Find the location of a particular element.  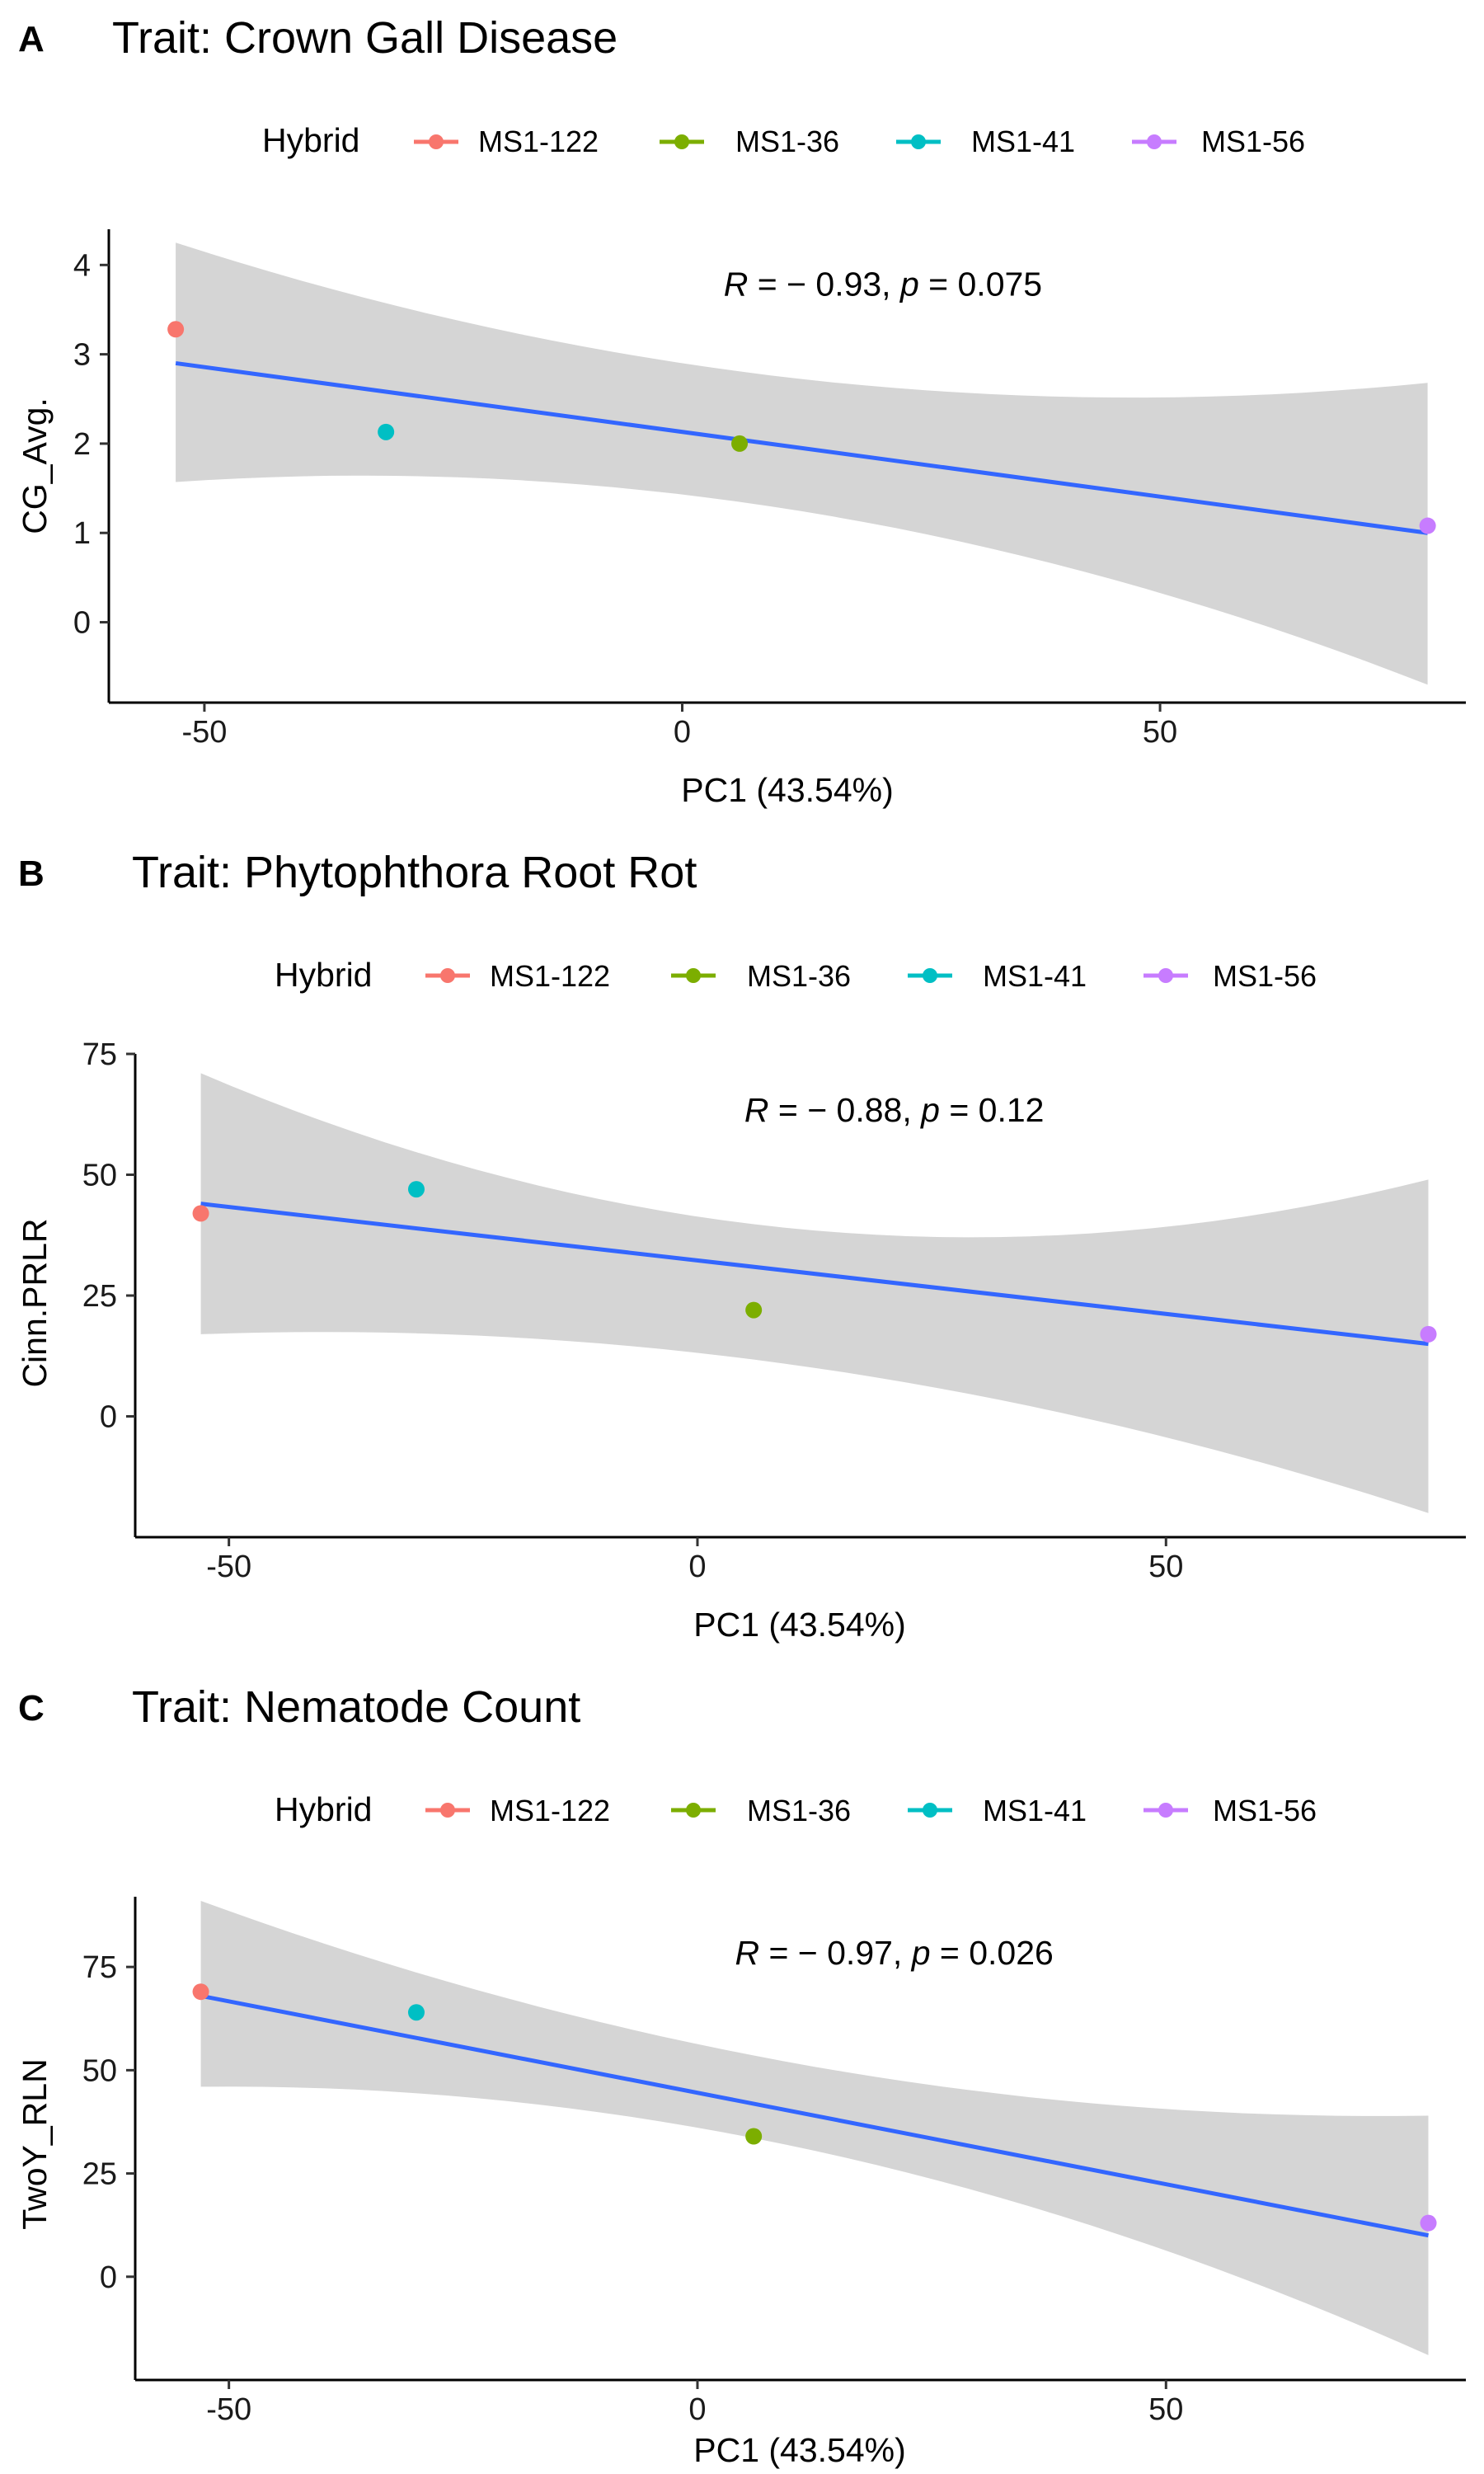

p-value: = 0.075 is located at coordinates (980, 284).